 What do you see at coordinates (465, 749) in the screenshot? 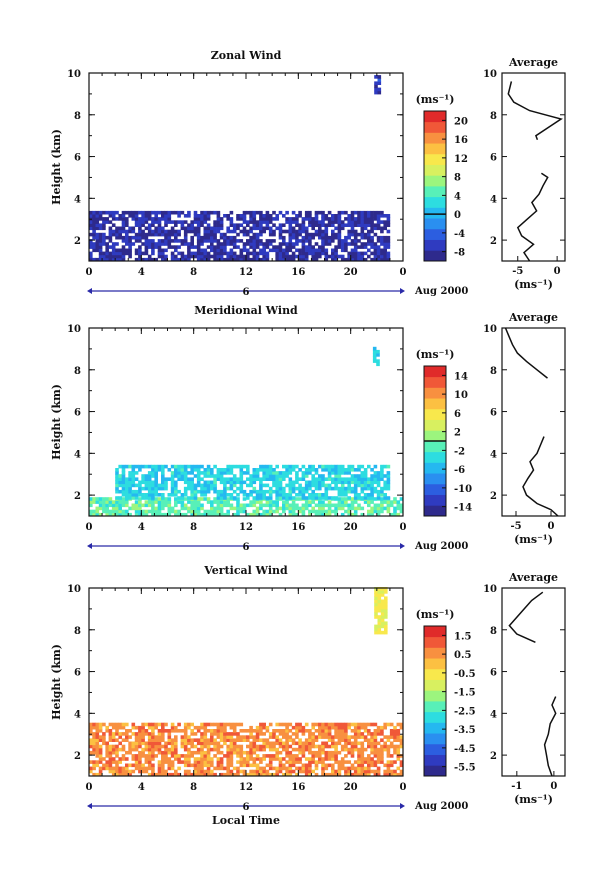
I see `colorbar-tick-label: -4.5` at bounding box center [465, 749].